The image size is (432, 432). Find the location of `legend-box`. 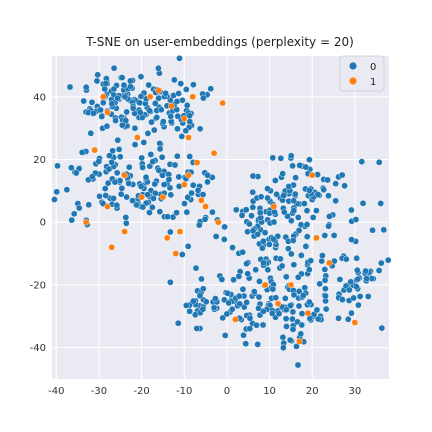

legend-box is located at coordinates (362, 73).